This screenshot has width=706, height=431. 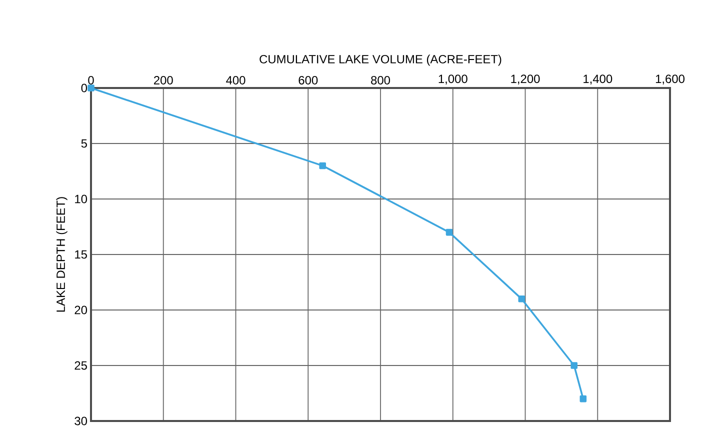 I want to click on y-axis-title: LAKE DEPTH (FEET), so click(x=62, y=254).